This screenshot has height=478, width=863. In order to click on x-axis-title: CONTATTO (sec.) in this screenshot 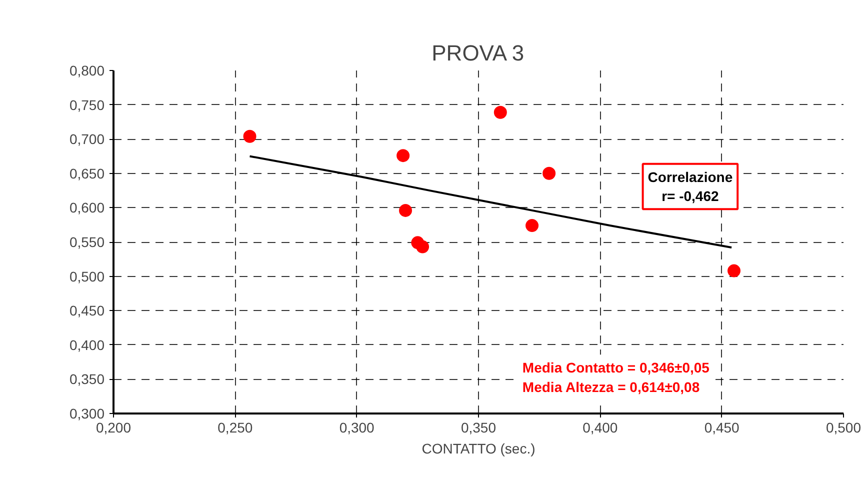, I will do `click(479, 448)`.